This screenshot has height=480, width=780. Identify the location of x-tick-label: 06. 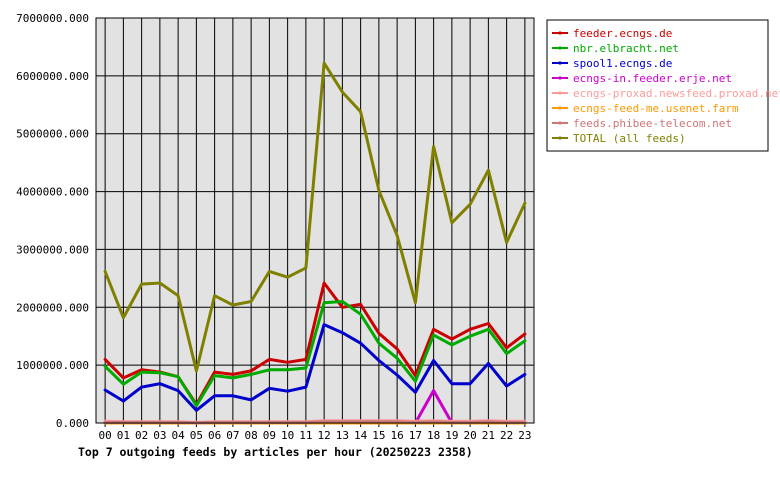
(214, 435).